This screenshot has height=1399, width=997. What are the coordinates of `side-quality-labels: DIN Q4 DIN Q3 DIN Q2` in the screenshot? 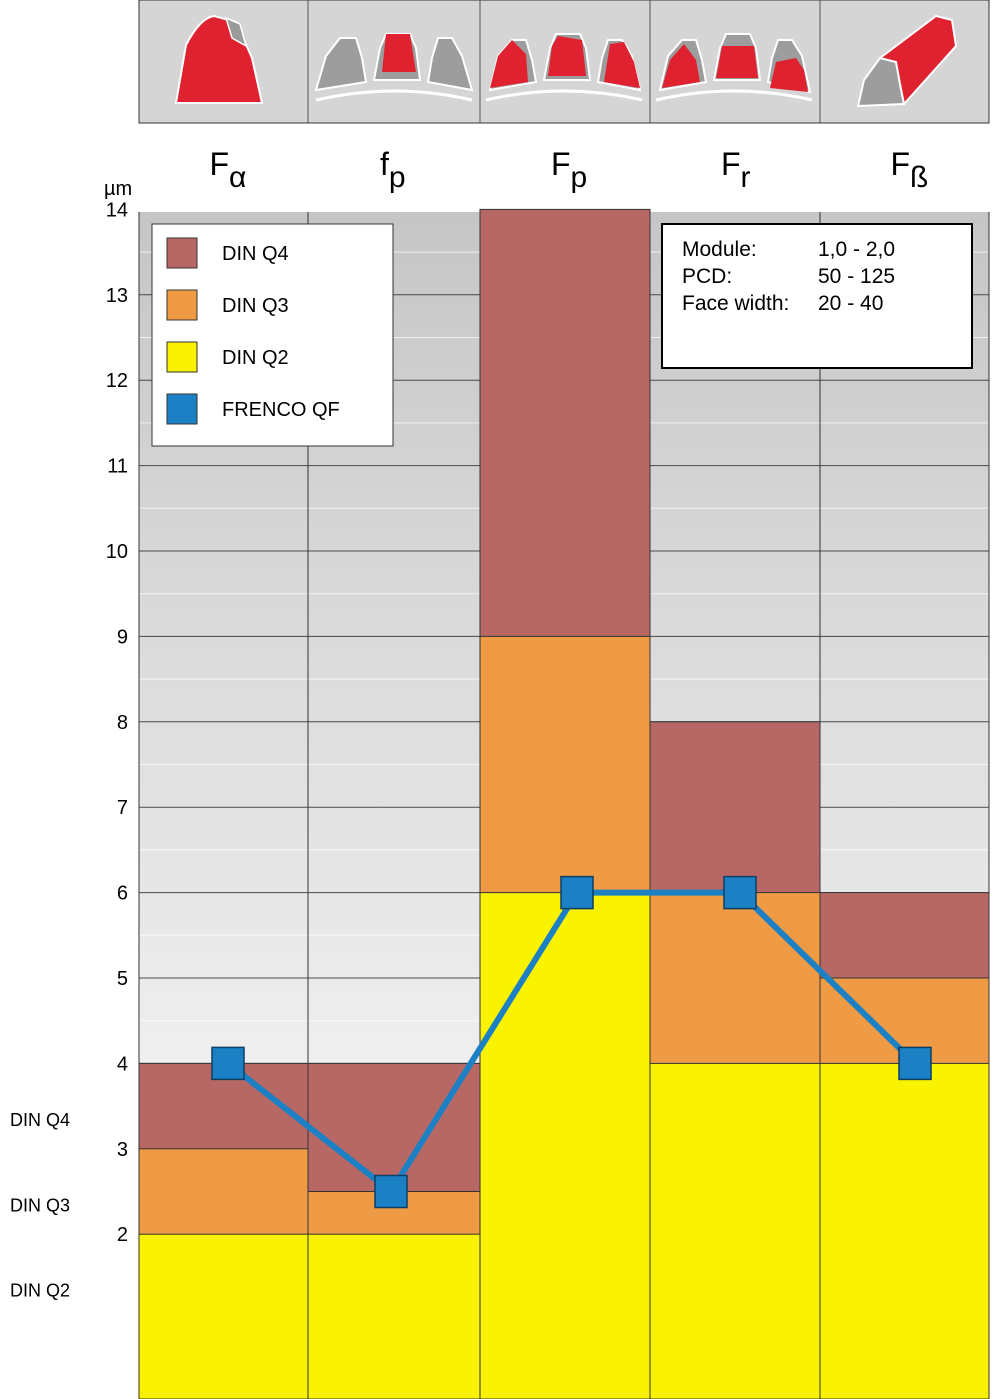 It's located at (40, 1205).